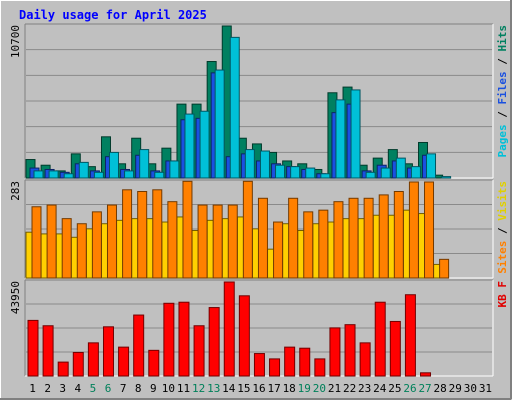 Image resolution: width=512 pixels, height=404 pixels. I want to click on x-tick-label: 18, so click(289, 388).